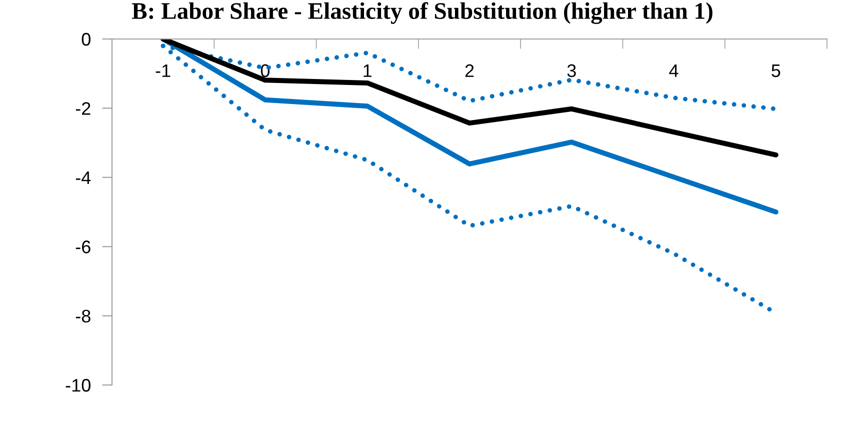 Image resolution: width=845 pixels, height=429 pixels. Describe the element at coordinates (83, 316) in the screenshot. I see `y-tick-label: -8` at that location.